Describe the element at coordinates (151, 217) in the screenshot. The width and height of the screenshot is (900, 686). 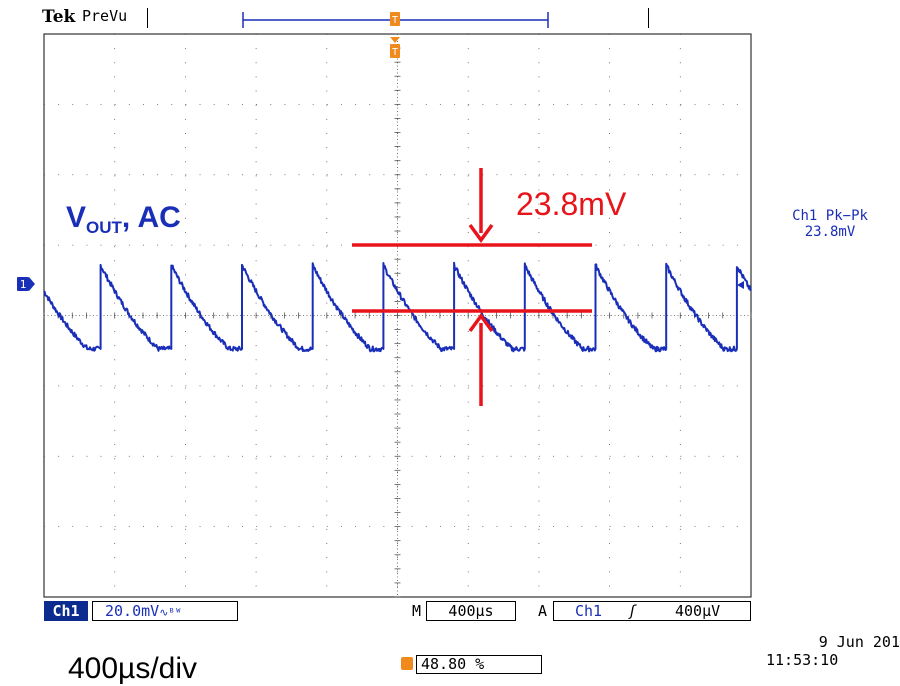
I see `vout-label-suffix: , AC` at that location.